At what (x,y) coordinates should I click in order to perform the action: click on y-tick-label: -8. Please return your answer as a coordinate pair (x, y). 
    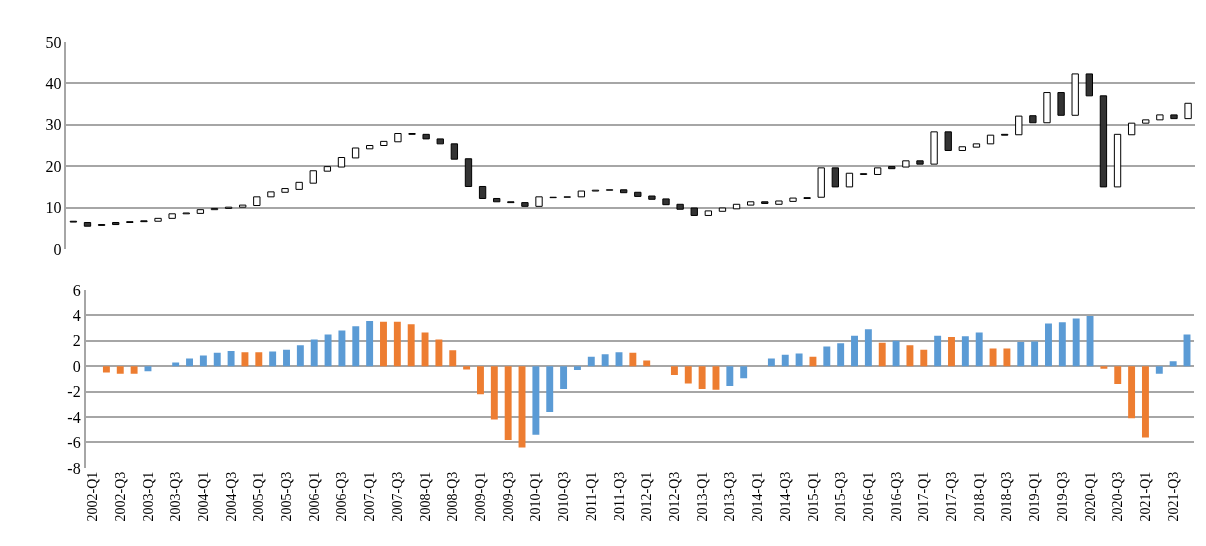
    Looking at the image, I should click on (74, 468).